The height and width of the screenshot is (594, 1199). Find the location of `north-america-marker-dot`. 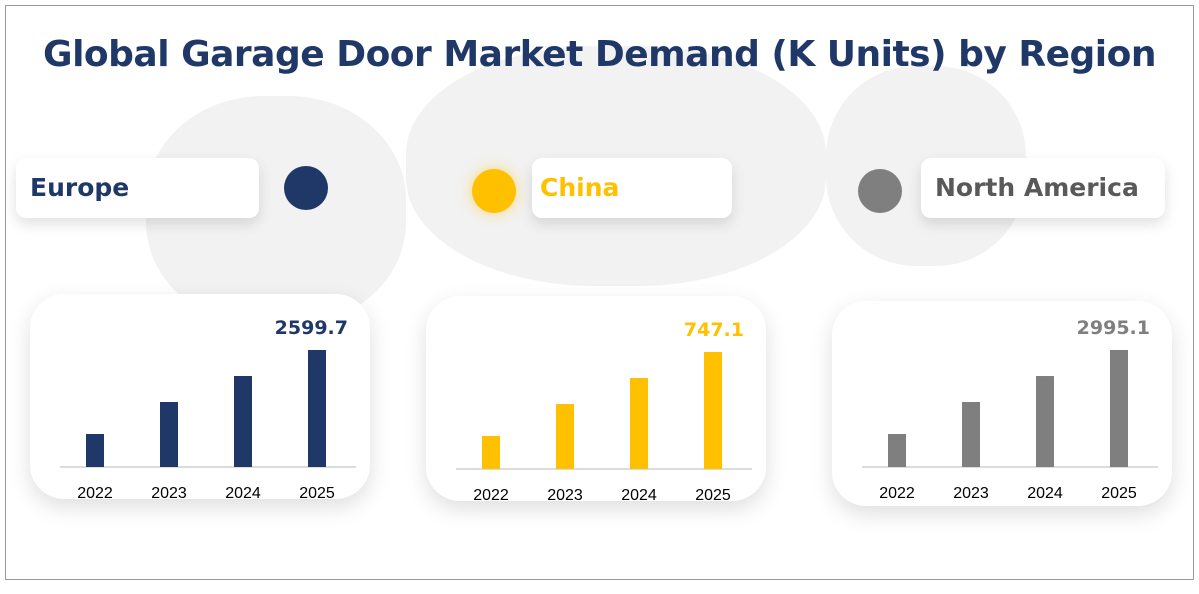

north-america-marker-dot is located at coordinates (880, 191).